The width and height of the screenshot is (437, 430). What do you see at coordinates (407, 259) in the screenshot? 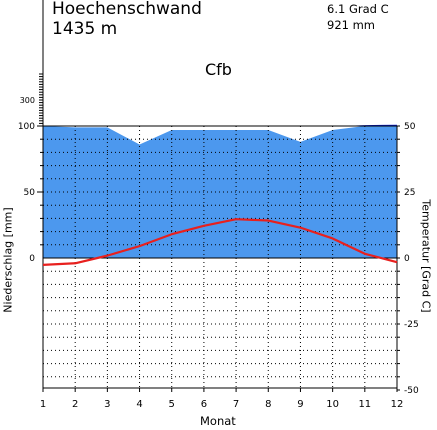
I see `right-tick-label: 0` at bounding box center [407, 259].